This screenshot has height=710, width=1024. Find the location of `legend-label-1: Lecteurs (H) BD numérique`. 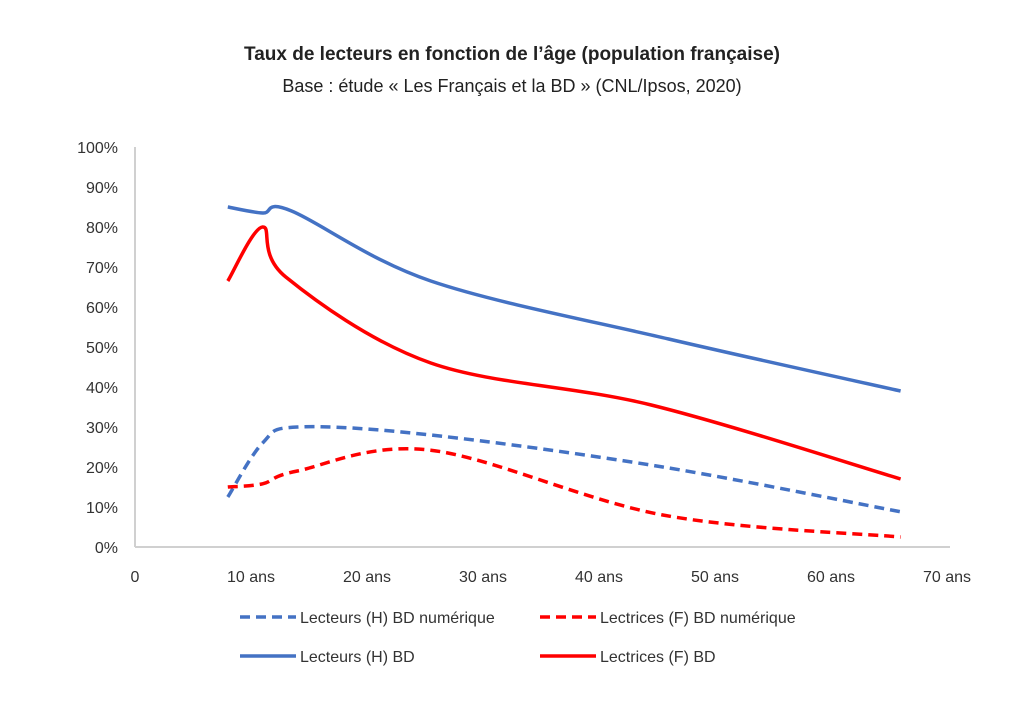

legend-label-1: Lecteurs (H) BD numérique is located at coordinates (397, 618).